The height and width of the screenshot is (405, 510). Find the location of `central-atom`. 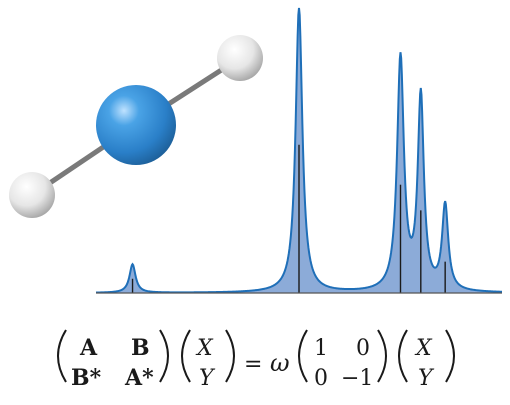

central-atom is located at coordinates (136, 125).